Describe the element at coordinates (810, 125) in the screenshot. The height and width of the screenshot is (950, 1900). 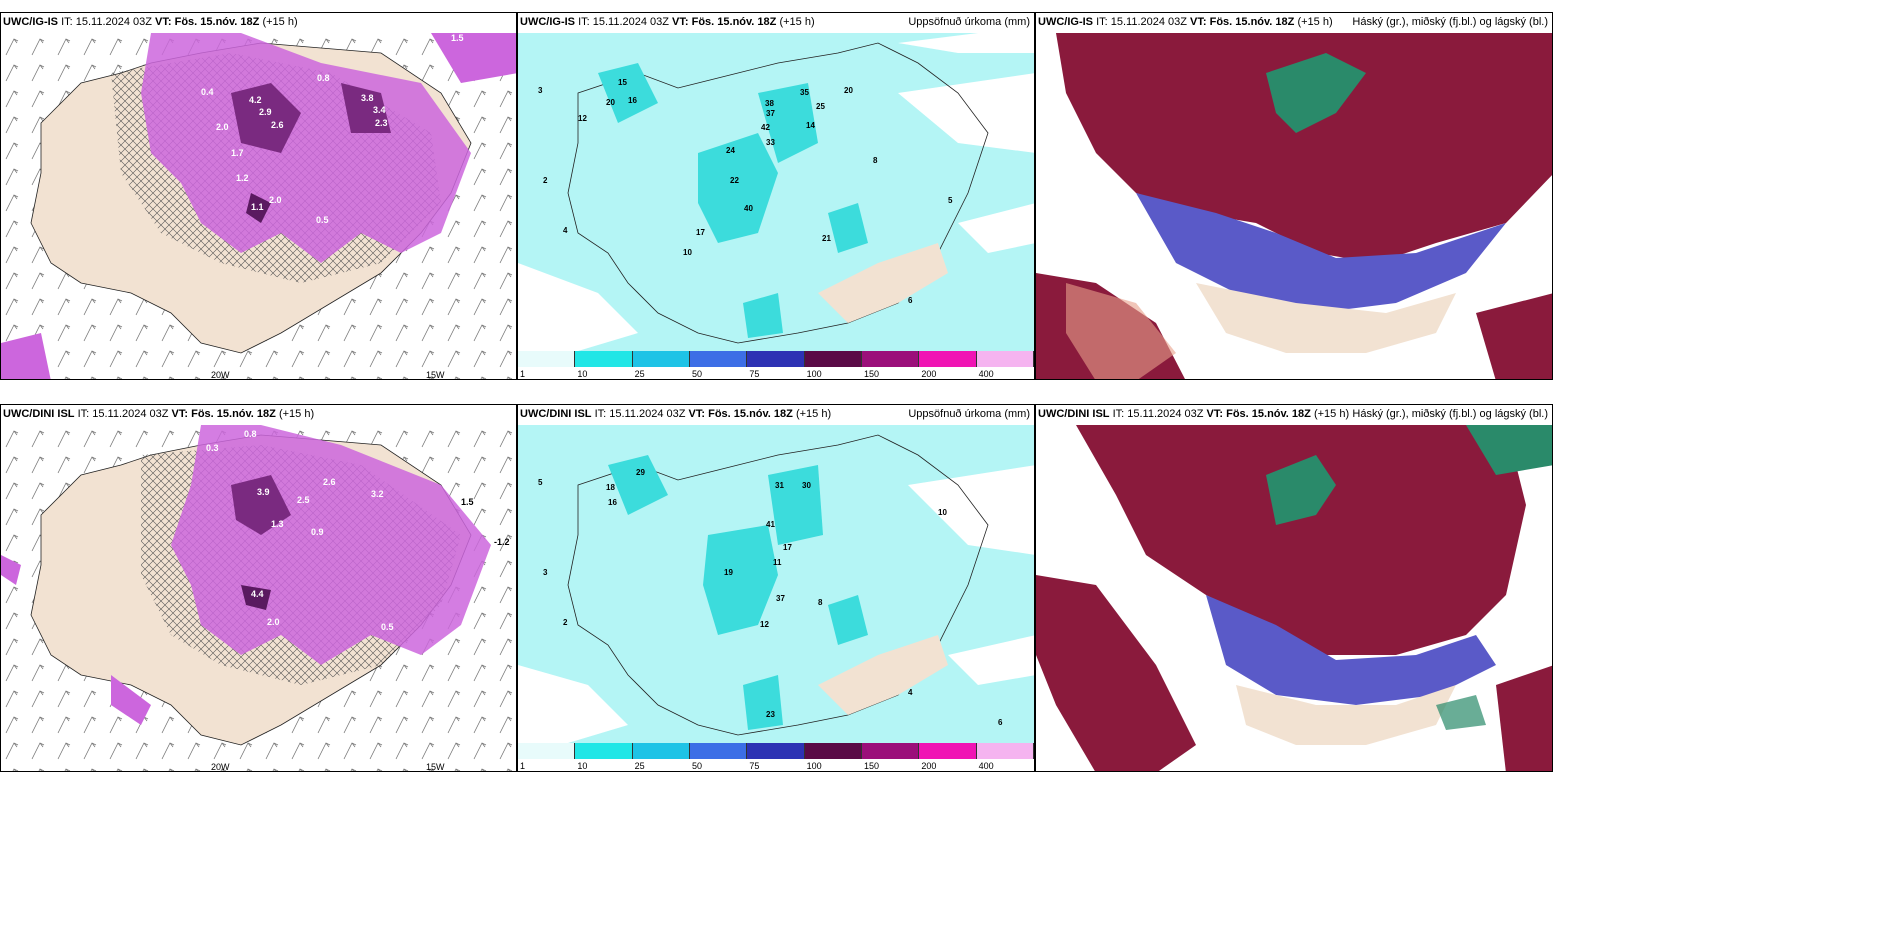
I see `svg-text: 14` at that location.